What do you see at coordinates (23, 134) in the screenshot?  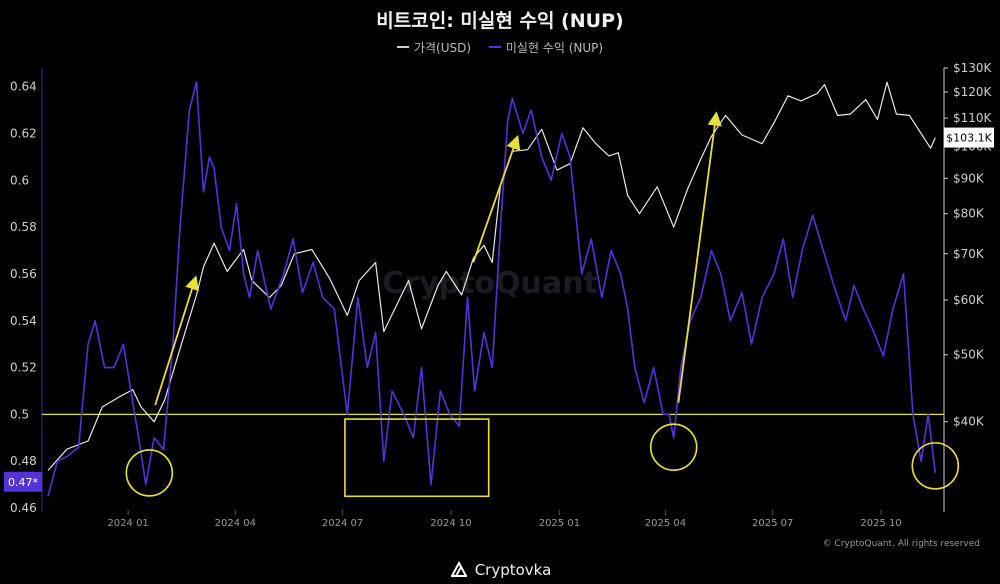 I see `y-left-tick-label: 0.62` at bounding box center [23, 134].